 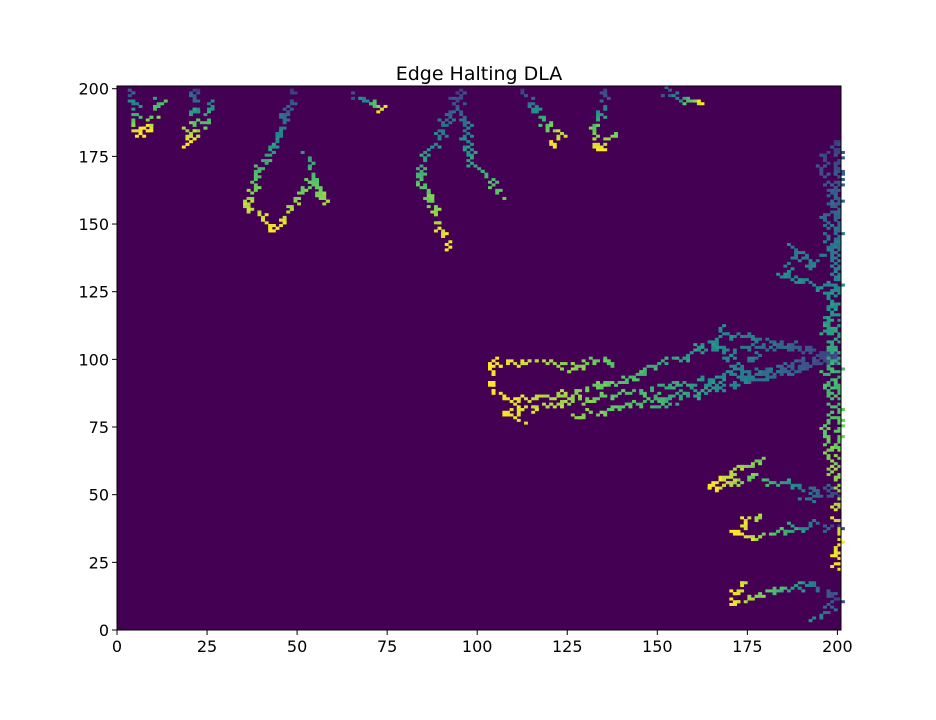 I want to click on y-tick-label: 0, so click(x=104, y=630).